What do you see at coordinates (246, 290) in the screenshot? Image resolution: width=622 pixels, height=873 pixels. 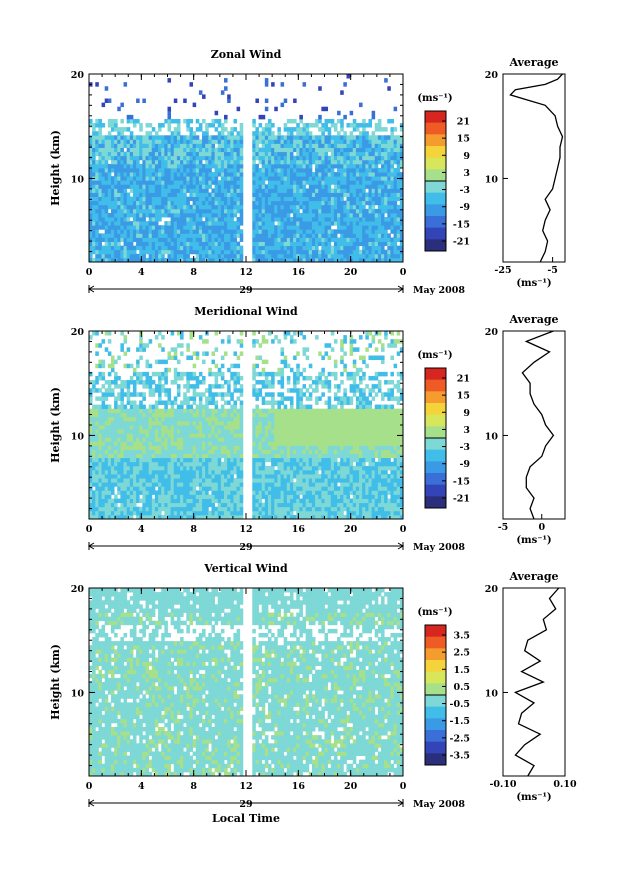 I see `day-label: 29` at bounding box center [246, 290].